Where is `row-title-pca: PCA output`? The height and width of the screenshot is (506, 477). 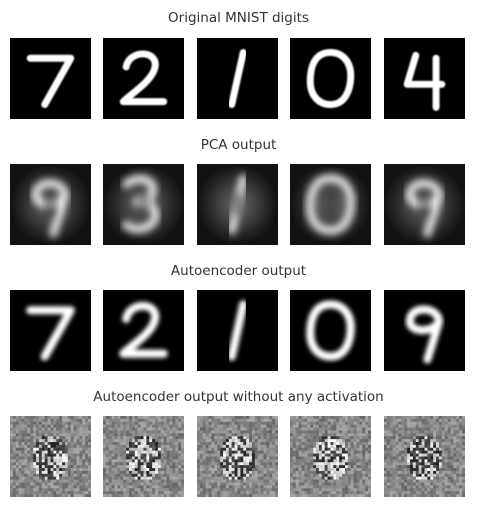 row-title-pca: PCA output is located at coordinates (238, 145).